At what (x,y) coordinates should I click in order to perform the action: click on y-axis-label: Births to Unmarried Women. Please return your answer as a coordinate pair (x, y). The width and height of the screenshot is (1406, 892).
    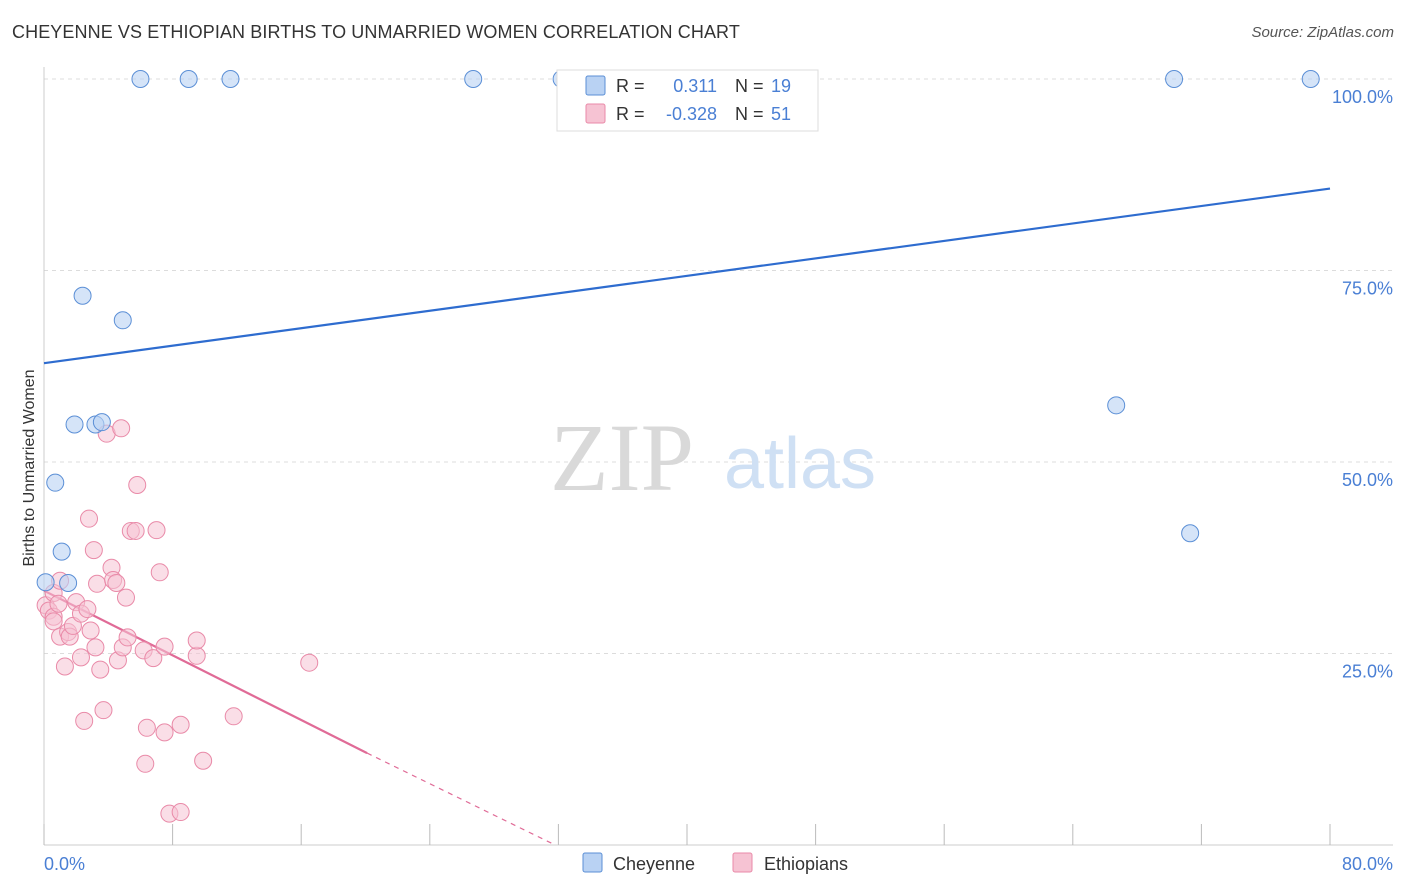
    Looking at the image, I should click on (29, 467).